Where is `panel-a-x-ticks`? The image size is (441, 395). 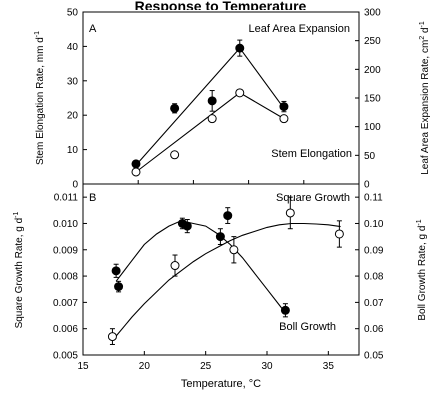
panel-a-x-ticks is located at coordinates (221, 182).